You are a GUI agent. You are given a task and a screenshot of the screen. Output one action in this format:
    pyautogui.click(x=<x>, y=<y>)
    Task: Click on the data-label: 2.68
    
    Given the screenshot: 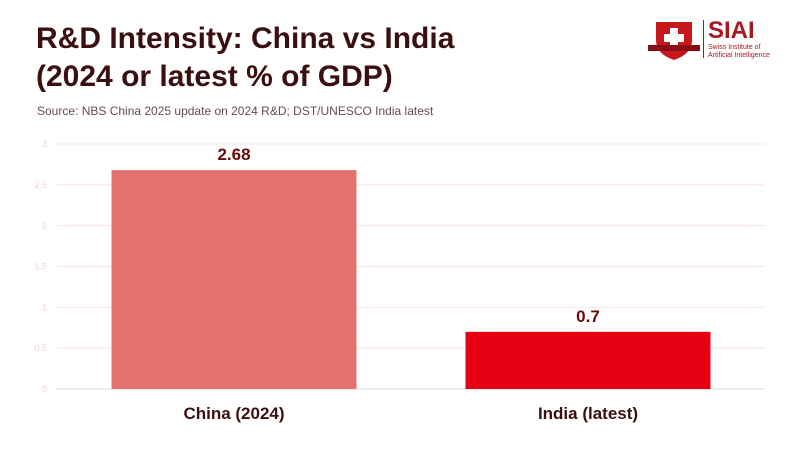 What is the action you would take?
    pyautogui.click(x=233, y=154)
    